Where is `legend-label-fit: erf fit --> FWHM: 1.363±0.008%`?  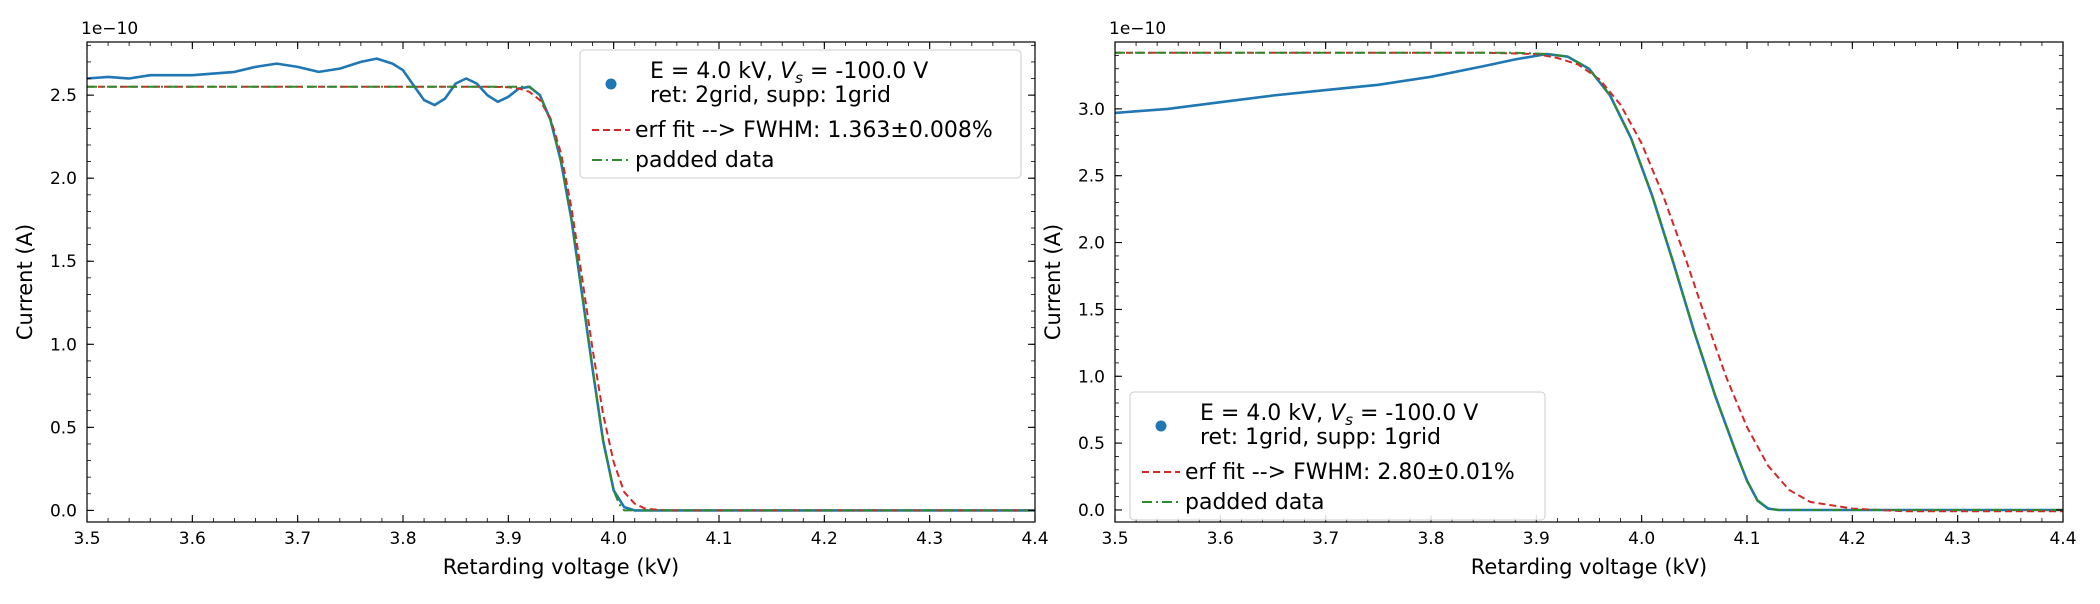 legend-label-fit: erf fit --> FWHM: 1.363±0.008% is located at coordinates (814, 130).